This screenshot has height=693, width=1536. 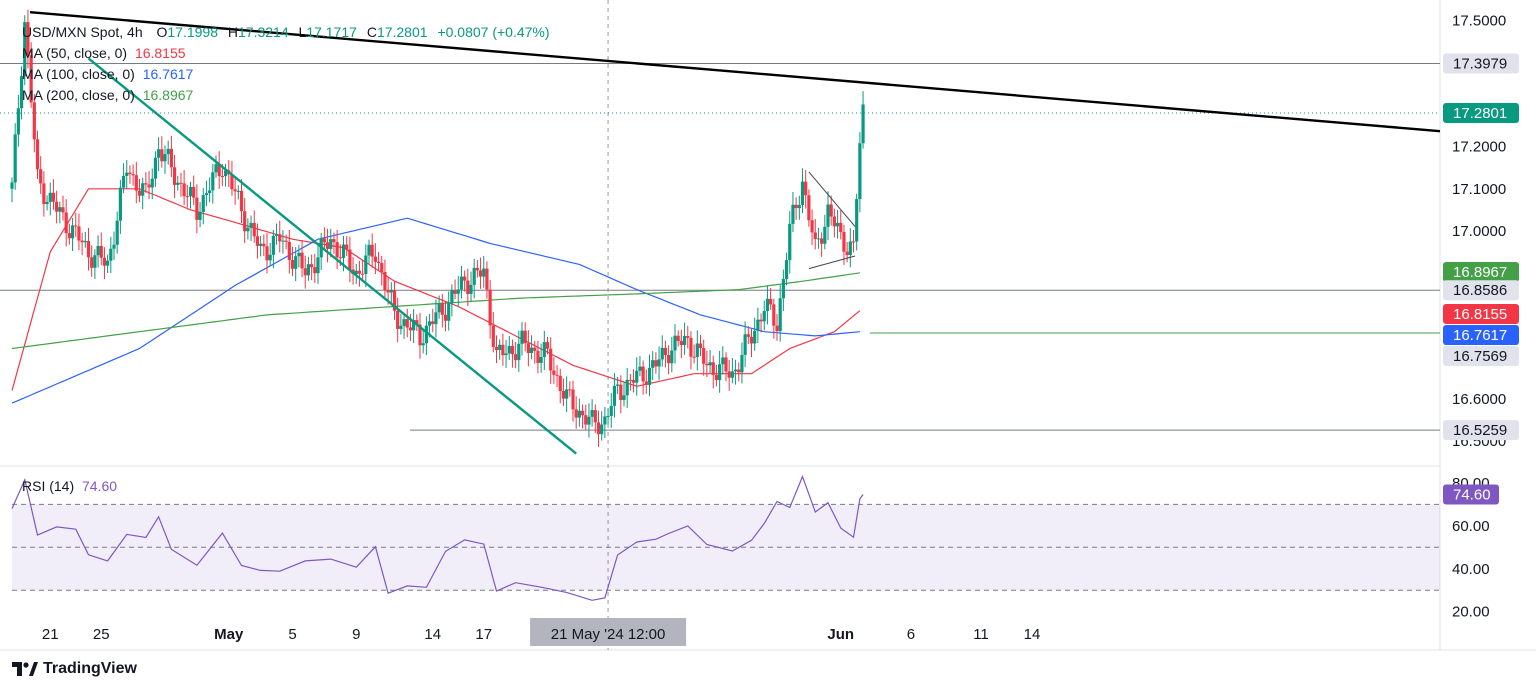 I want to click on rsi-value-label: 74.60, so click(x=1472, y=494).